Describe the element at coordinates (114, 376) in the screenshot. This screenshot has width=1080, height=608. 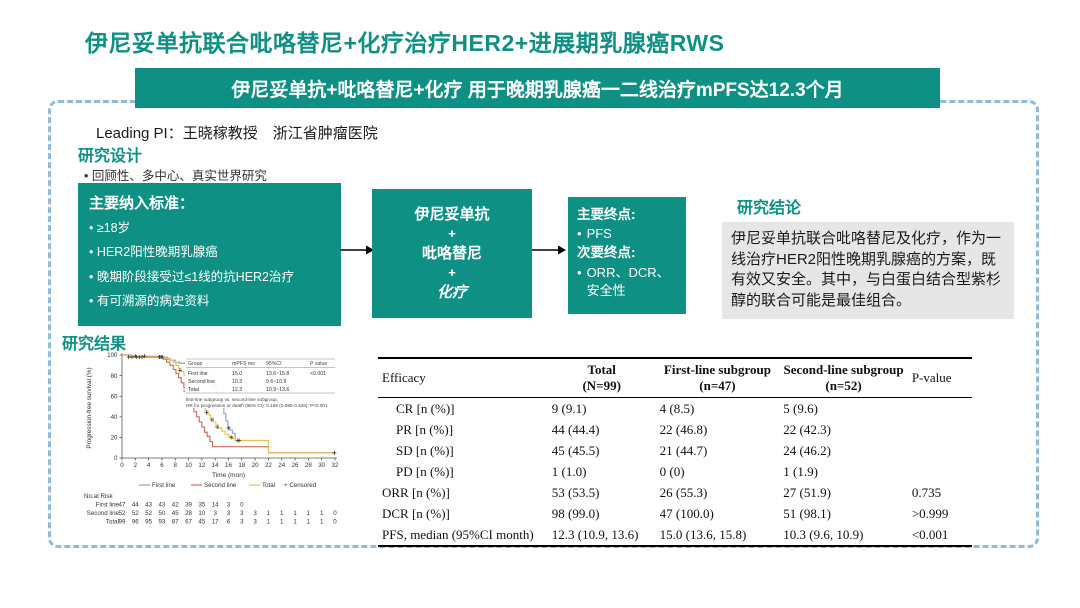
I see `svg-text: 80` at that location.